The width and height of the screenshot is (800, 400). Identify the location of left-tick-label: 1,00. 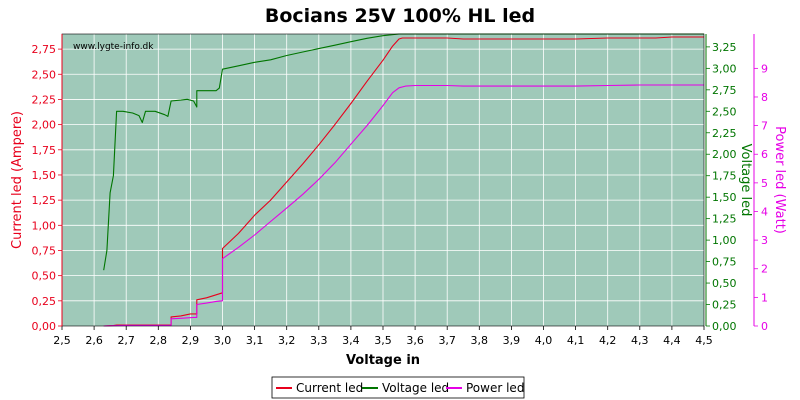
(44, 225).